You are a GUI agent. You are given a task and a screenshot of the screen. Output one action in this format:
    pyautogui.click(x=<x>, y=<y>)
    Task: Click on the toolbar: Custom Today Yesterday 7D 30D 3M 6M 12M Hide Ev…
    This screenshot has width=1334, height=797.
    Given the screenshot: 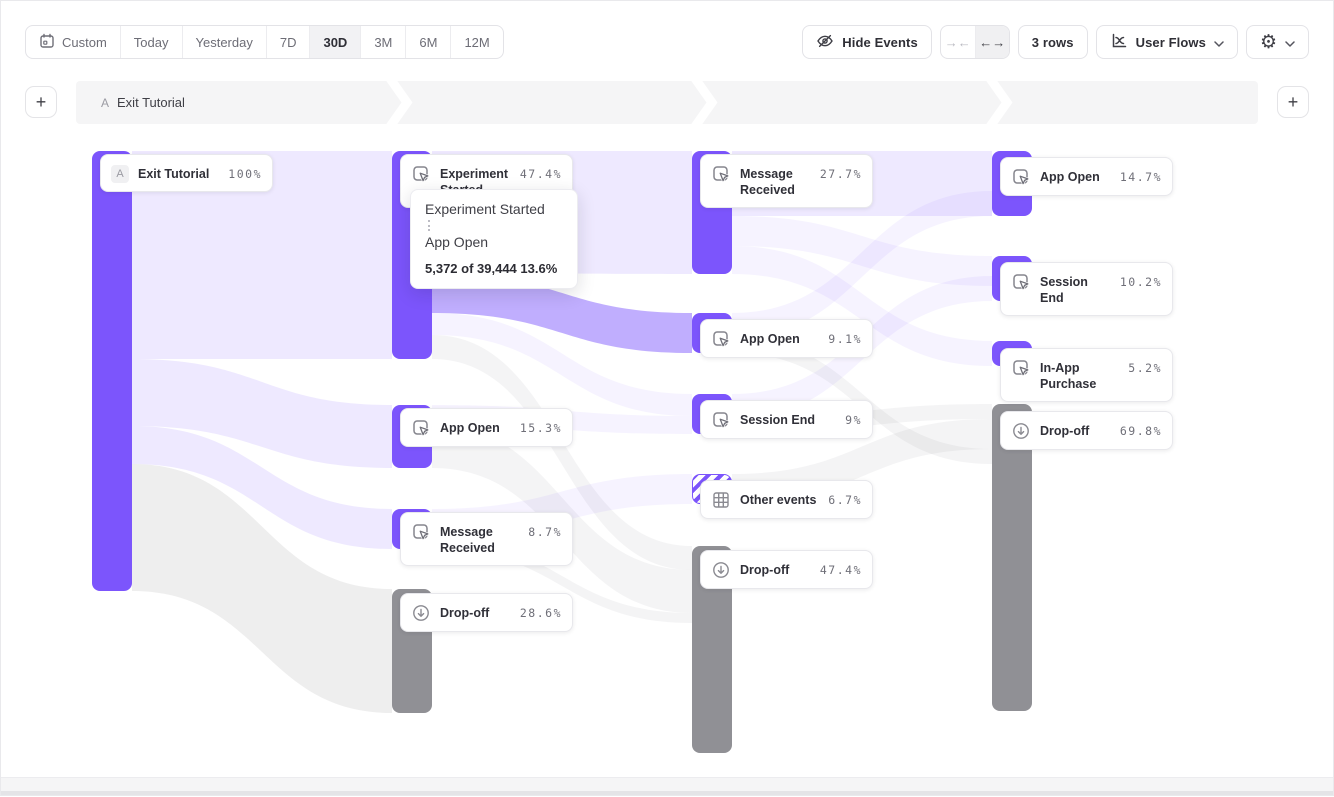 What is the action you would take?
    pyautogui.click(x=667, y=42)
    